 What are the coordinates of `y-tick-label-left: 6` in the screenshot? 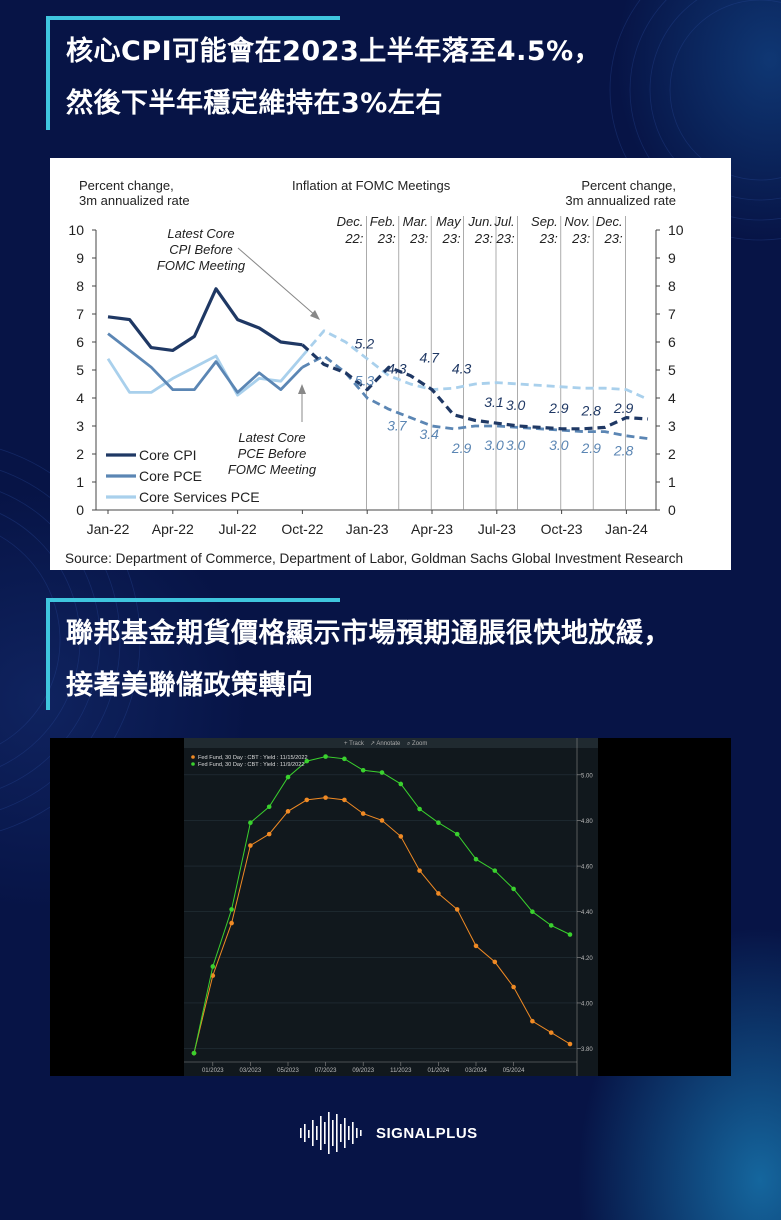 It's located at (80, 342).